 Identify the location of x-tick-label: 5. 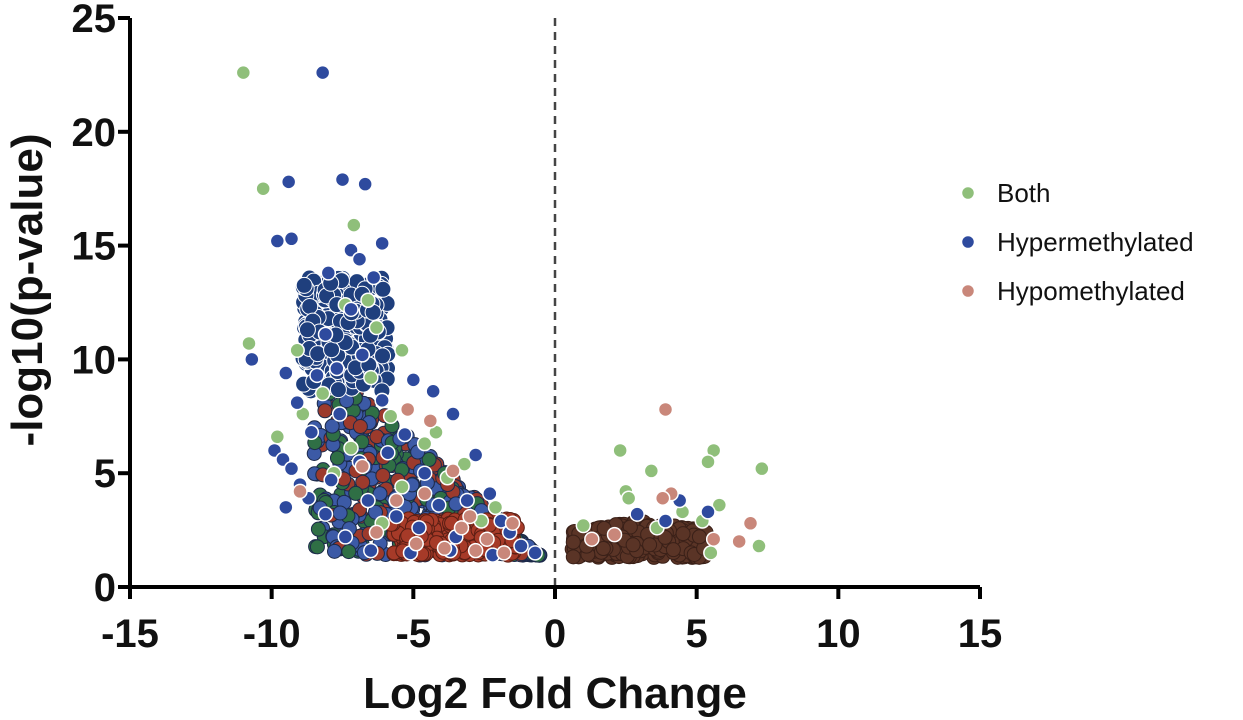
(697, 634).